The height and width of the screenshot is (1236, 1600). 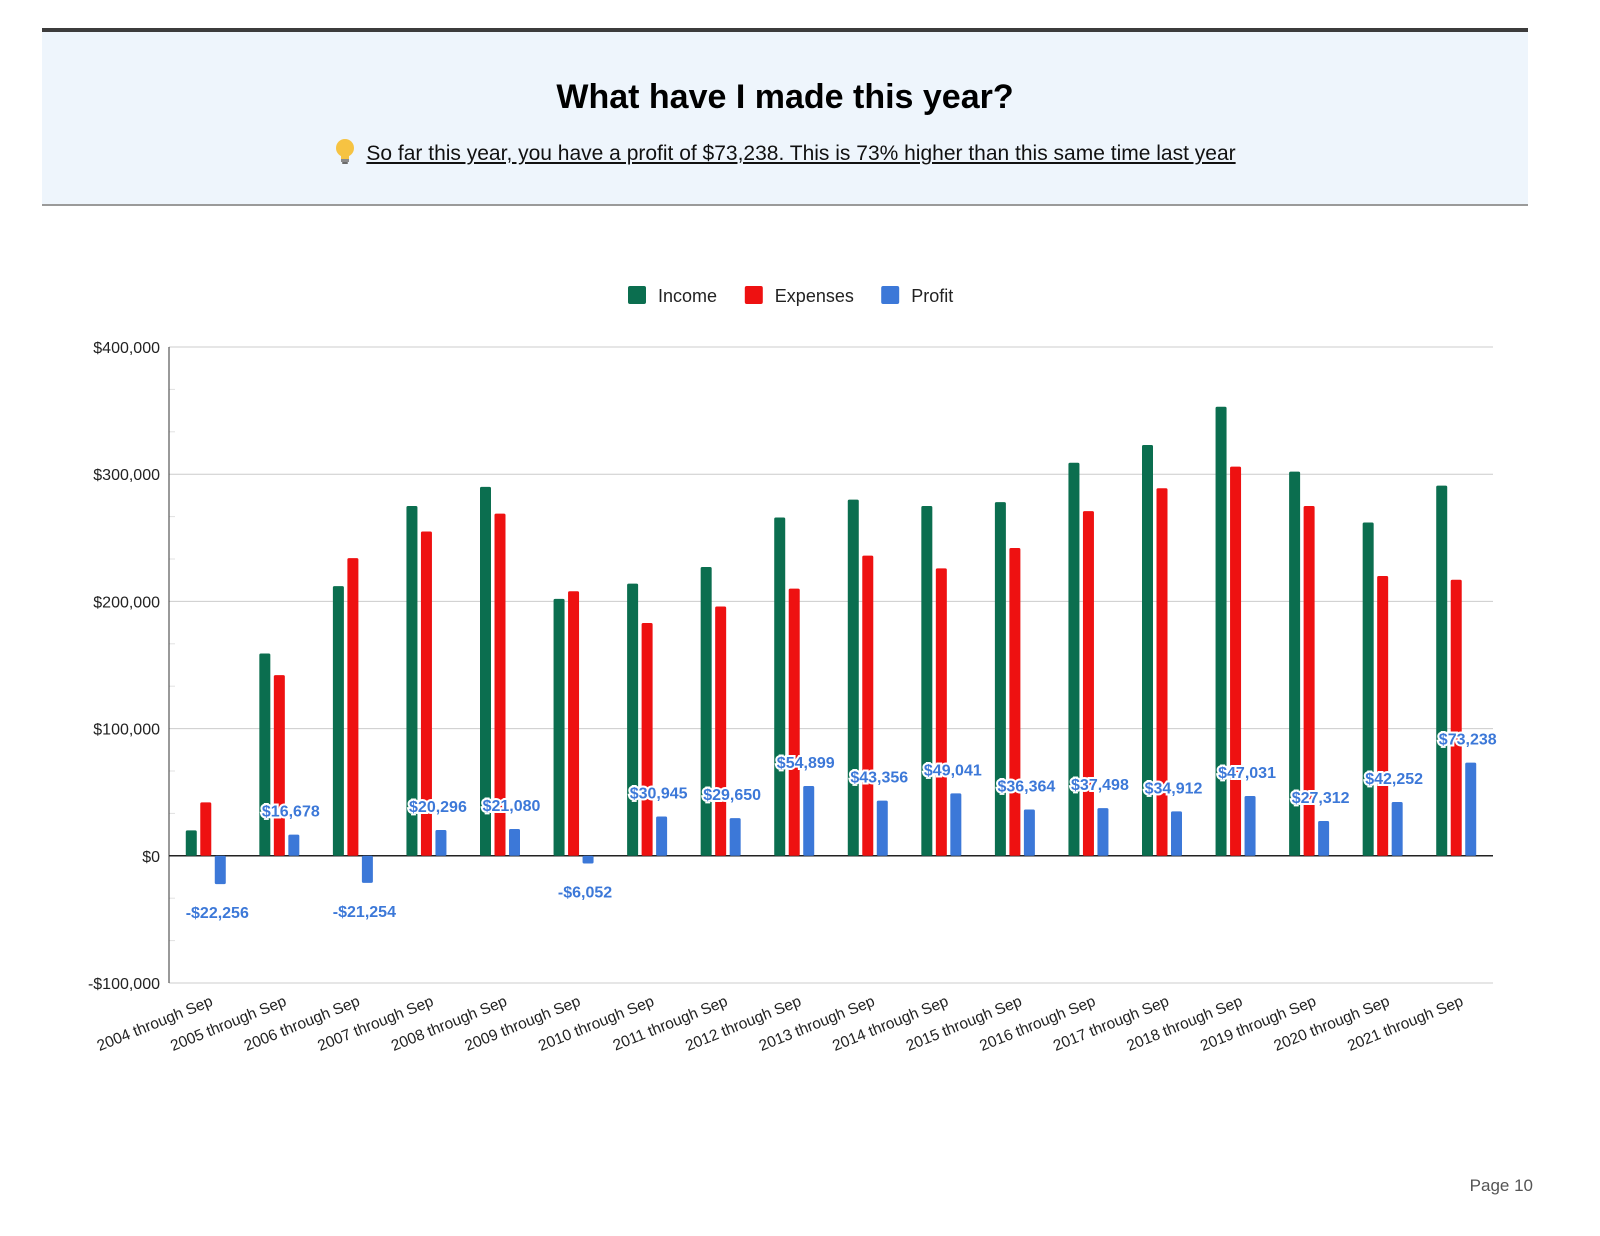 What do you see at coordinates (126, 475) in the screenshot?
I see `y-tick-label: $300,000` at bounding box center [126, 475].